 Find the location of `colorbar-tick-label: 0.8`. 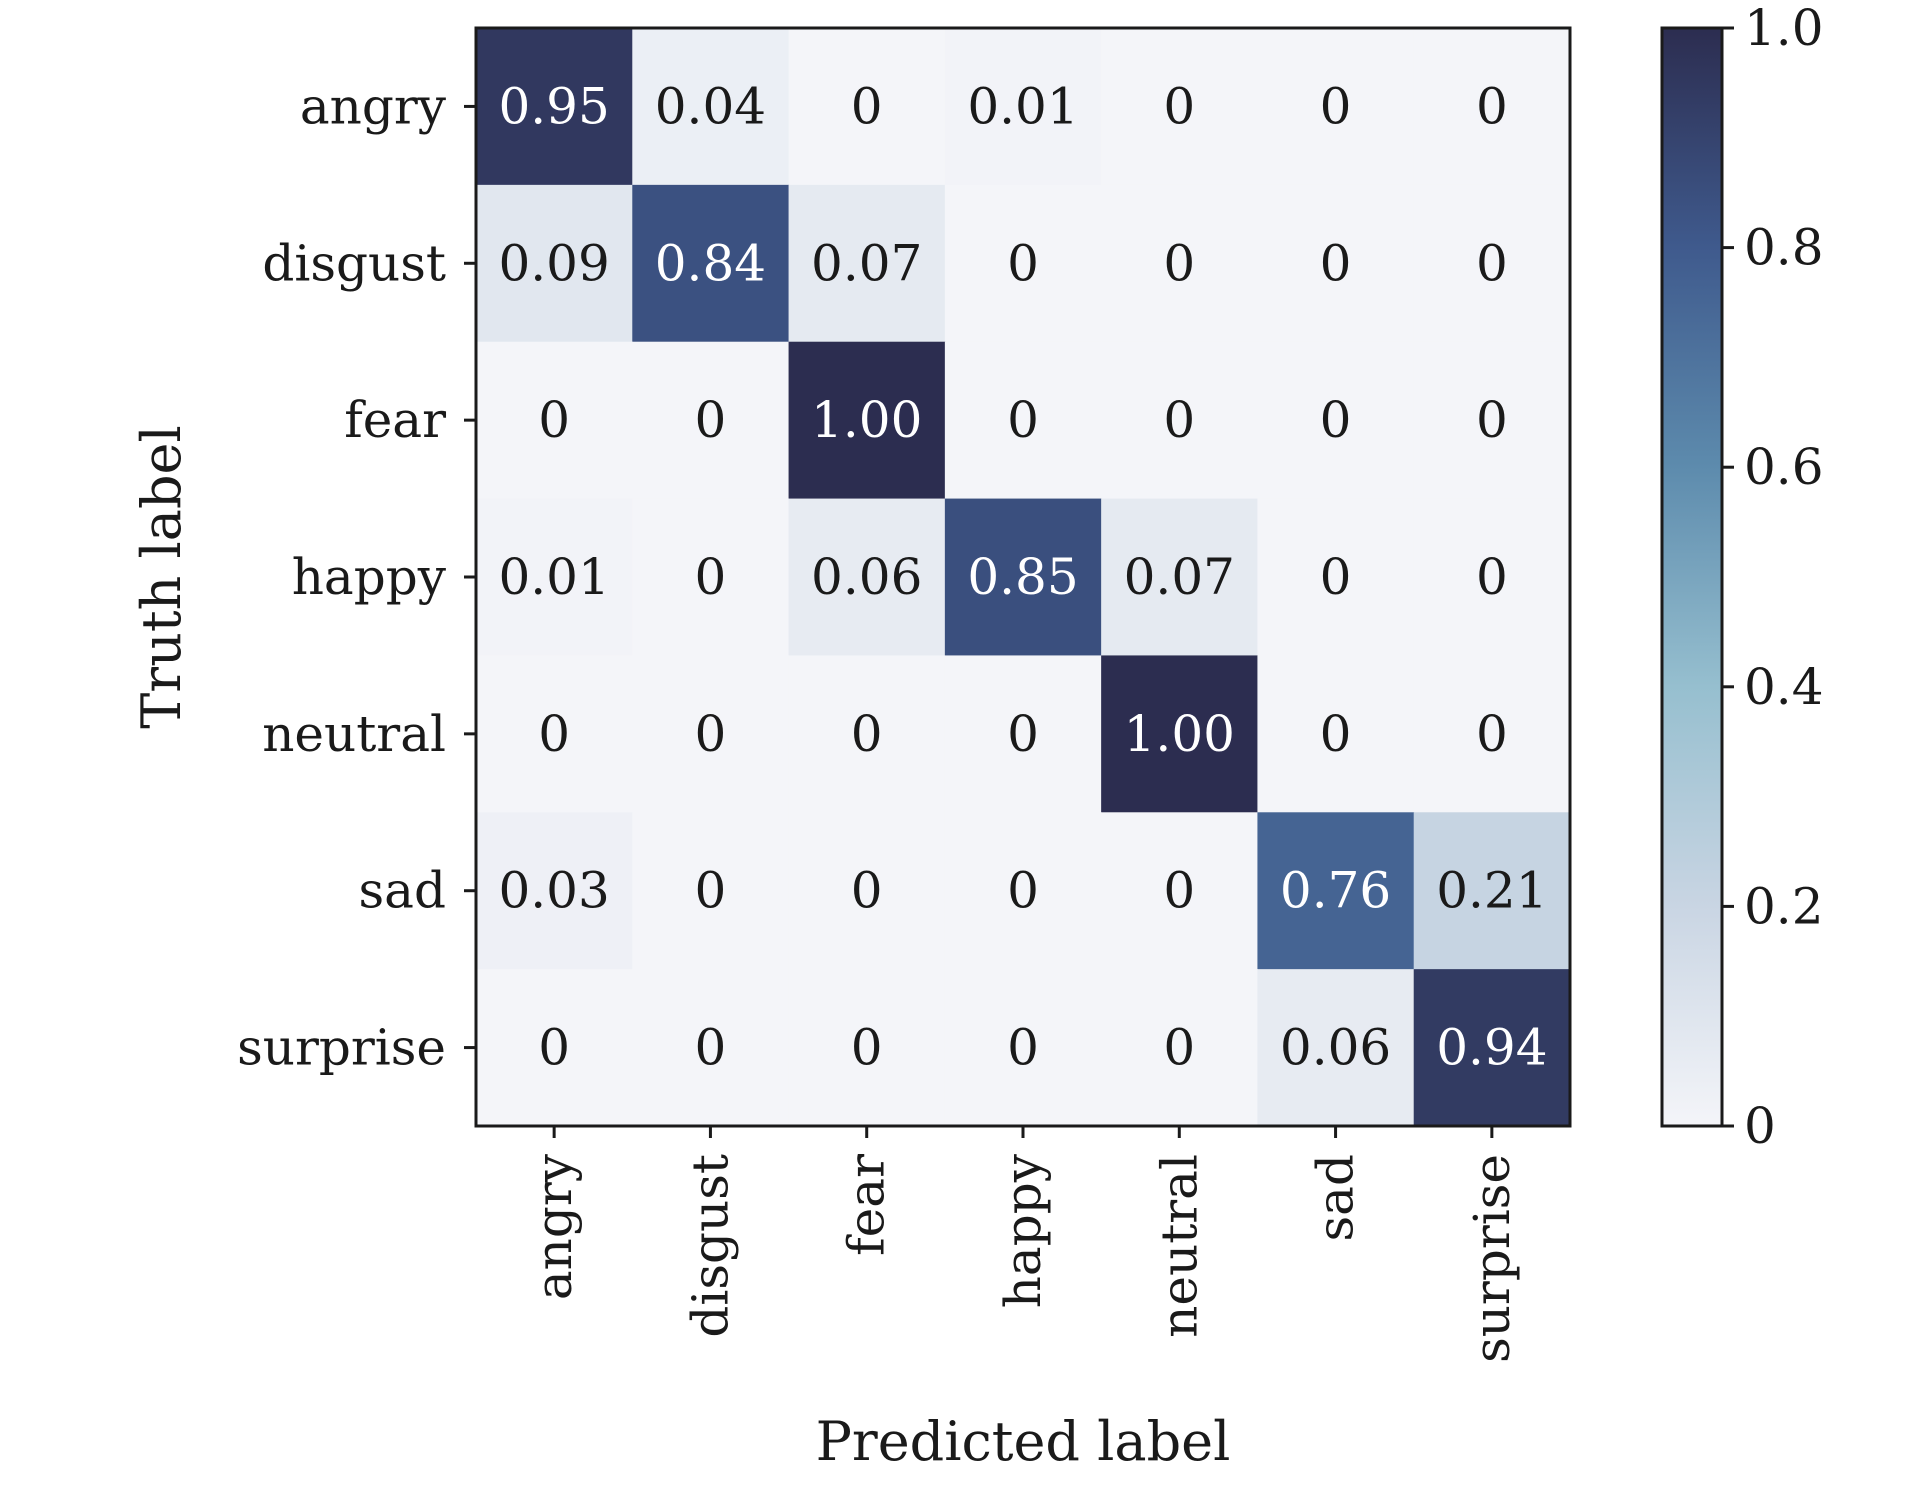

colorbar-tick-label: 0.8 is located at coordinates (1784, 248).